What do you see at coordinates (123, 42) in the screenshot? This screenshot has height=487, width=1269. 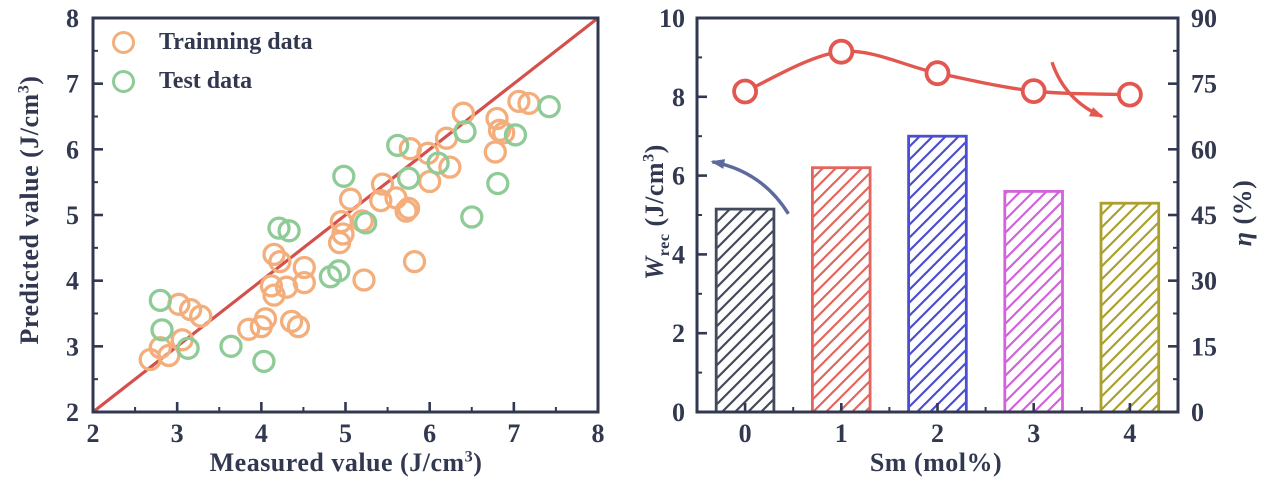 I see `training-marker-icon` at bounding box center [123, 42].